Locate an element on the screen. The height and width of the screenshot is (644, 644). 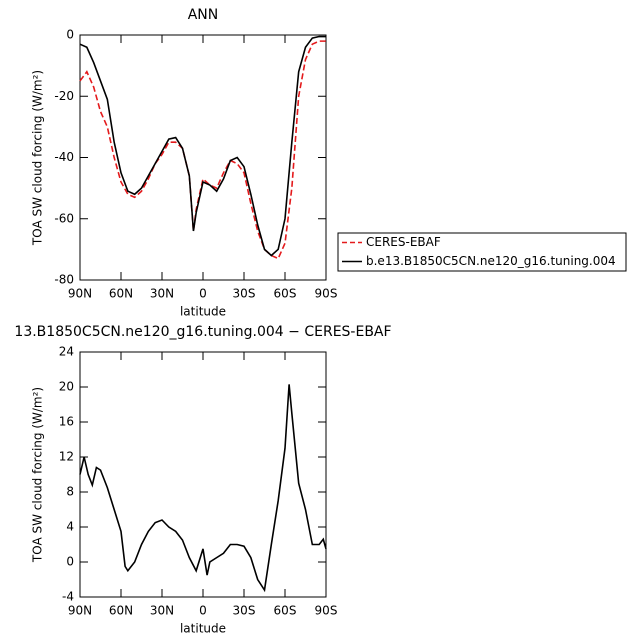
y-tick-label: -60 is located at coordinates (64, 218).